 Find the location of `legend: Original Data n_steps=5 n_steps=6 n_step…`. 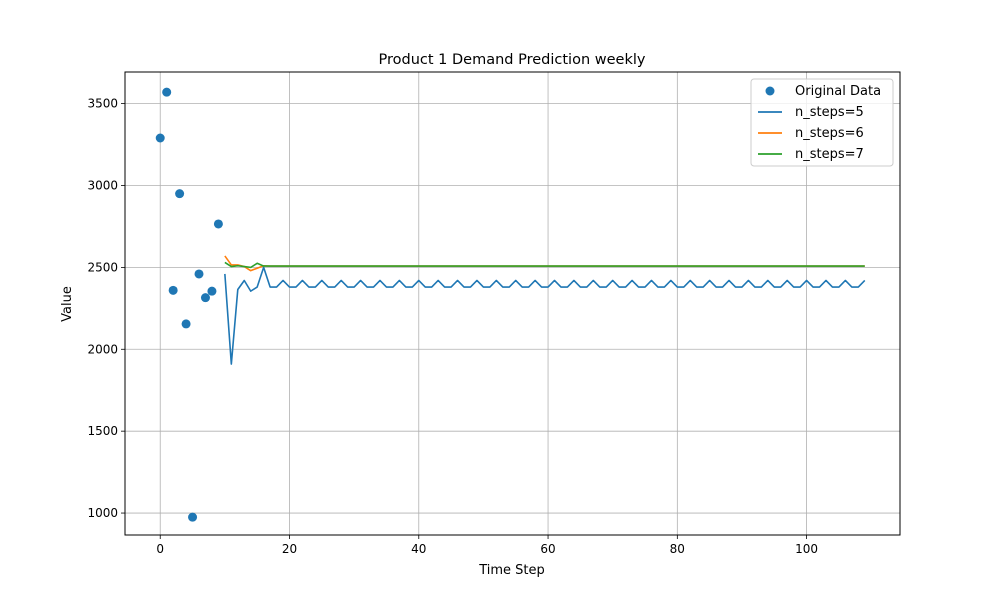

legend: Original Data n_steps=5 n_steps=6 n_step… is located at coordinates (822, 122).